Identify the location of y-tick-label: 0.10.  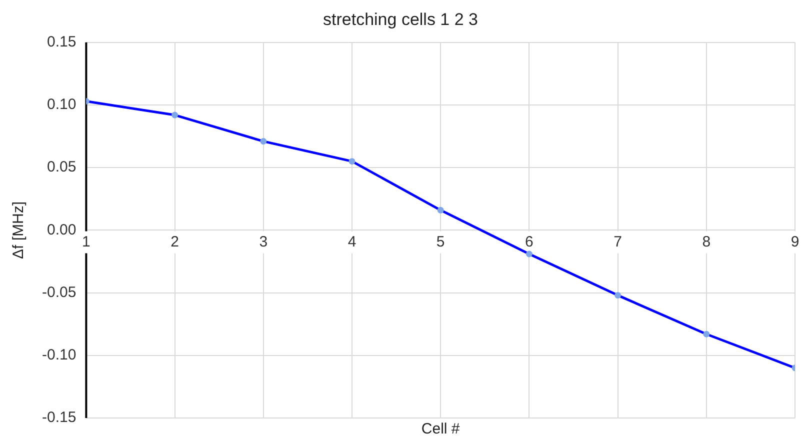
(61, 105).